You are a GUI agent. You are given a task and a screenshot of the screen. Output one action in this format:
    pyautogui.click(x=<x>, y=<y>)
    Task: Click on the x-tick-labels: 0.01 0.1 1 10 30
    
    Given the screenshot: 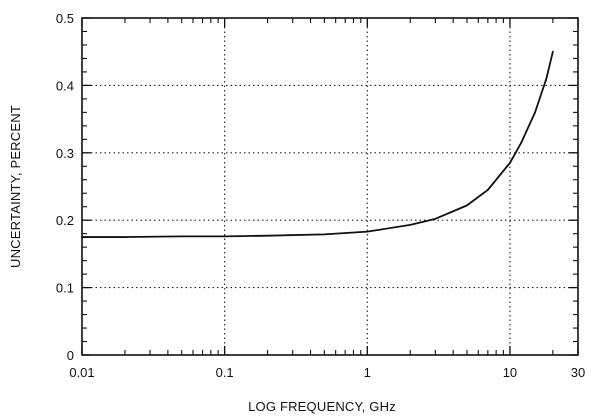 What is the action you would take?
    pyautogui.click(x=327, y=372)
    